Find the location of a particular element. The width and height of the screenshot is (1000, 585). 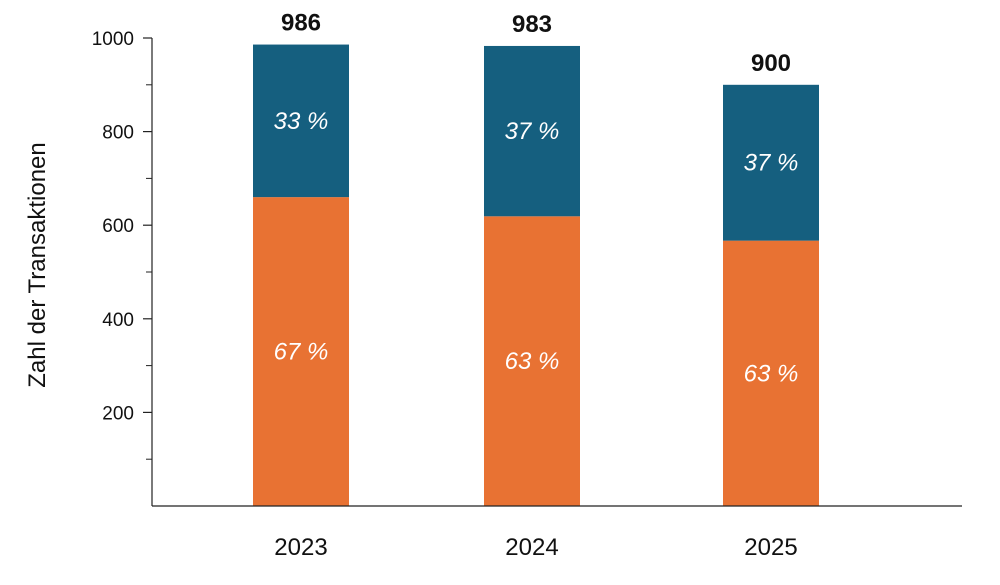

x-tick-label: 2023 is located at coordinates (300, 547).